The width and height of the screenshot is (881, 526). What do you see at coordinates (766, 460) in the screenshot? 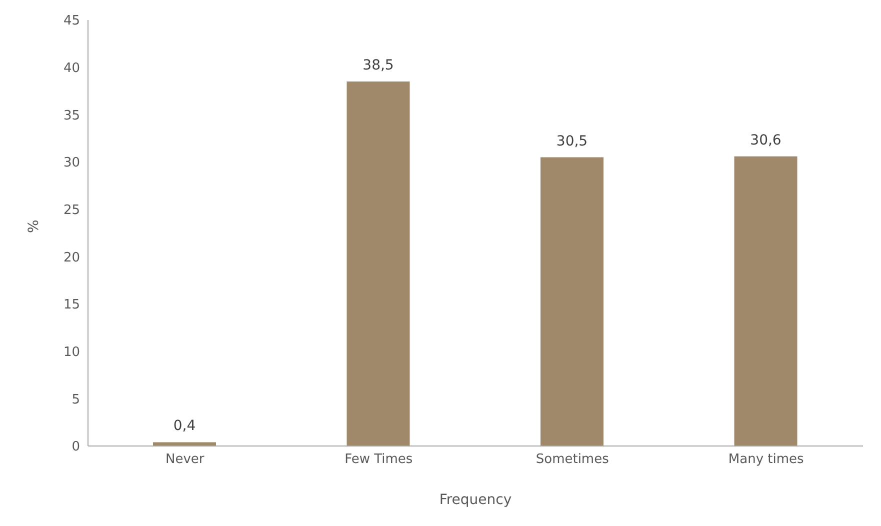
I see `x-tick-label: Many times` at bounding box center [766, 460].